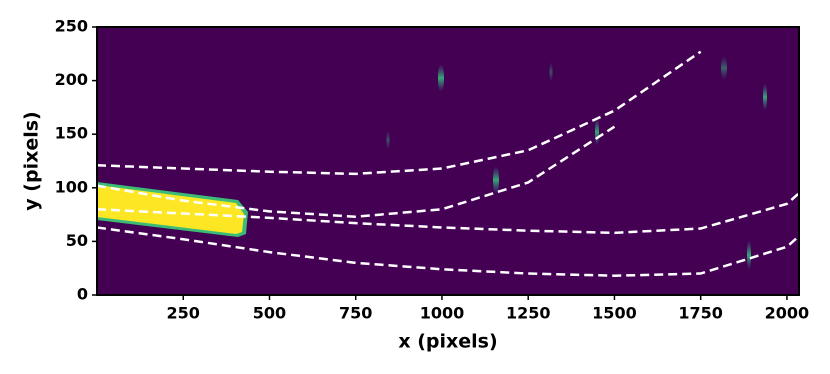 Image resolution: width=830 pixels, height=374 pixels. What do you see at coordinates (447, 342) in the screenshot?
I see `x-axis-title: x (pixels)` at bounding box center [447, 342].